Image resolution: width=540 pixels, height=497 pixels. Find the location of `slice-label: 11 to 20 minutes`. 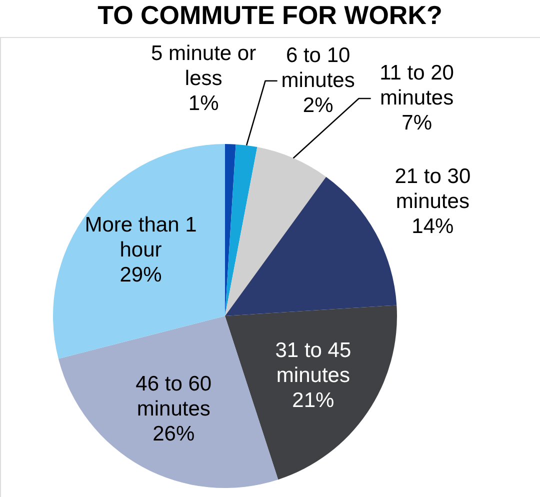

slice-label: 11 to 20 minutes is located at coordinates (417, 85).